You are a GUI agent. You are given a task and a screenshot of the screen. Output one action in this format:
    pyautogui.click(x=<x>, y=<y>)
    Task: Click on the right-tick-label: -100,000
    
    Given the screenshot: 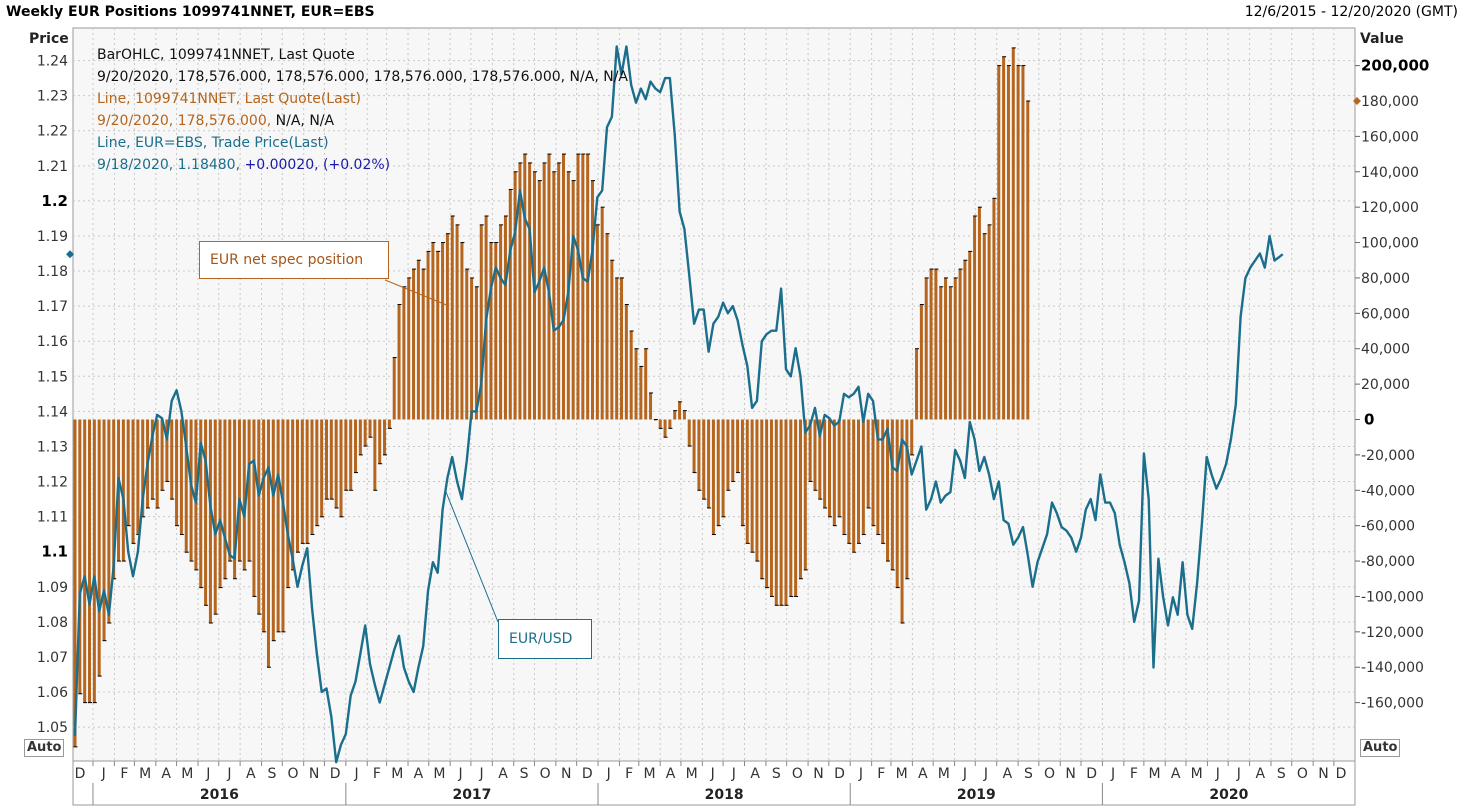 What is the action you would take?
    pyautogui.click(x=1392, y=597)
    